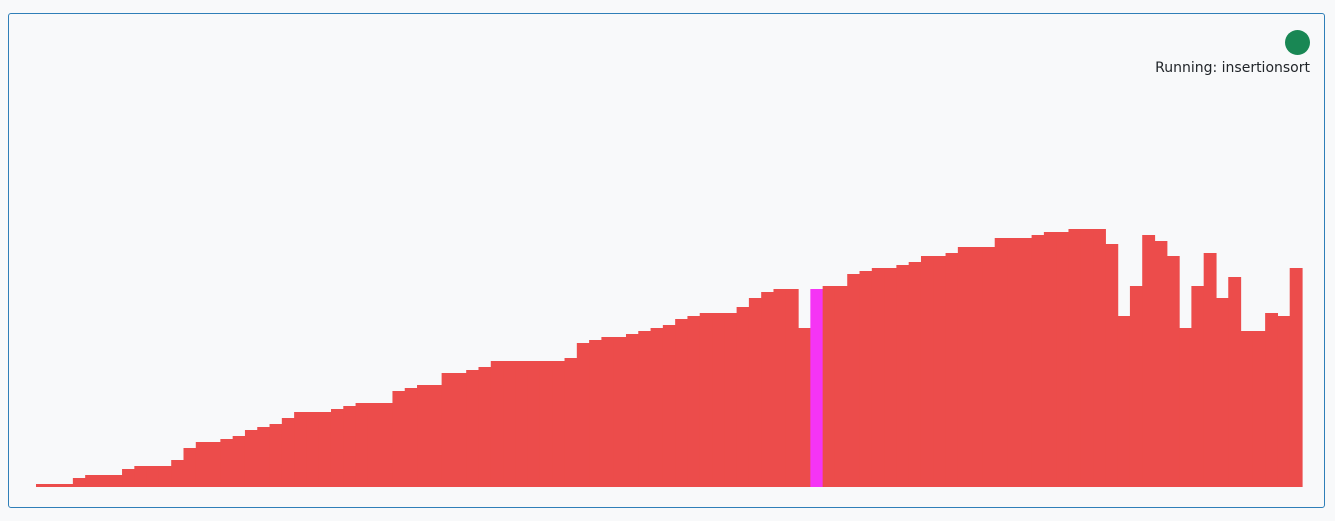  I want to click on running-status-indicator, so click(1297, 42).